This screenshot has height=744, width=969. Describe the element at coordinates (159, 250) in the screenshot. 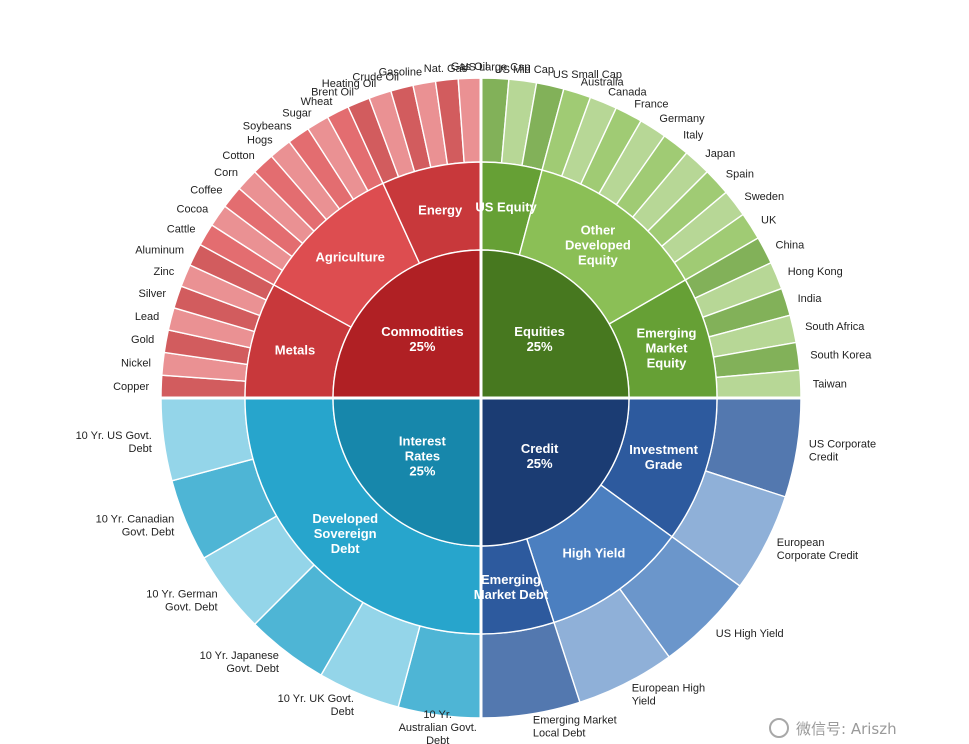

I see `leaf-label-aluminum: Aluminum` at that location.